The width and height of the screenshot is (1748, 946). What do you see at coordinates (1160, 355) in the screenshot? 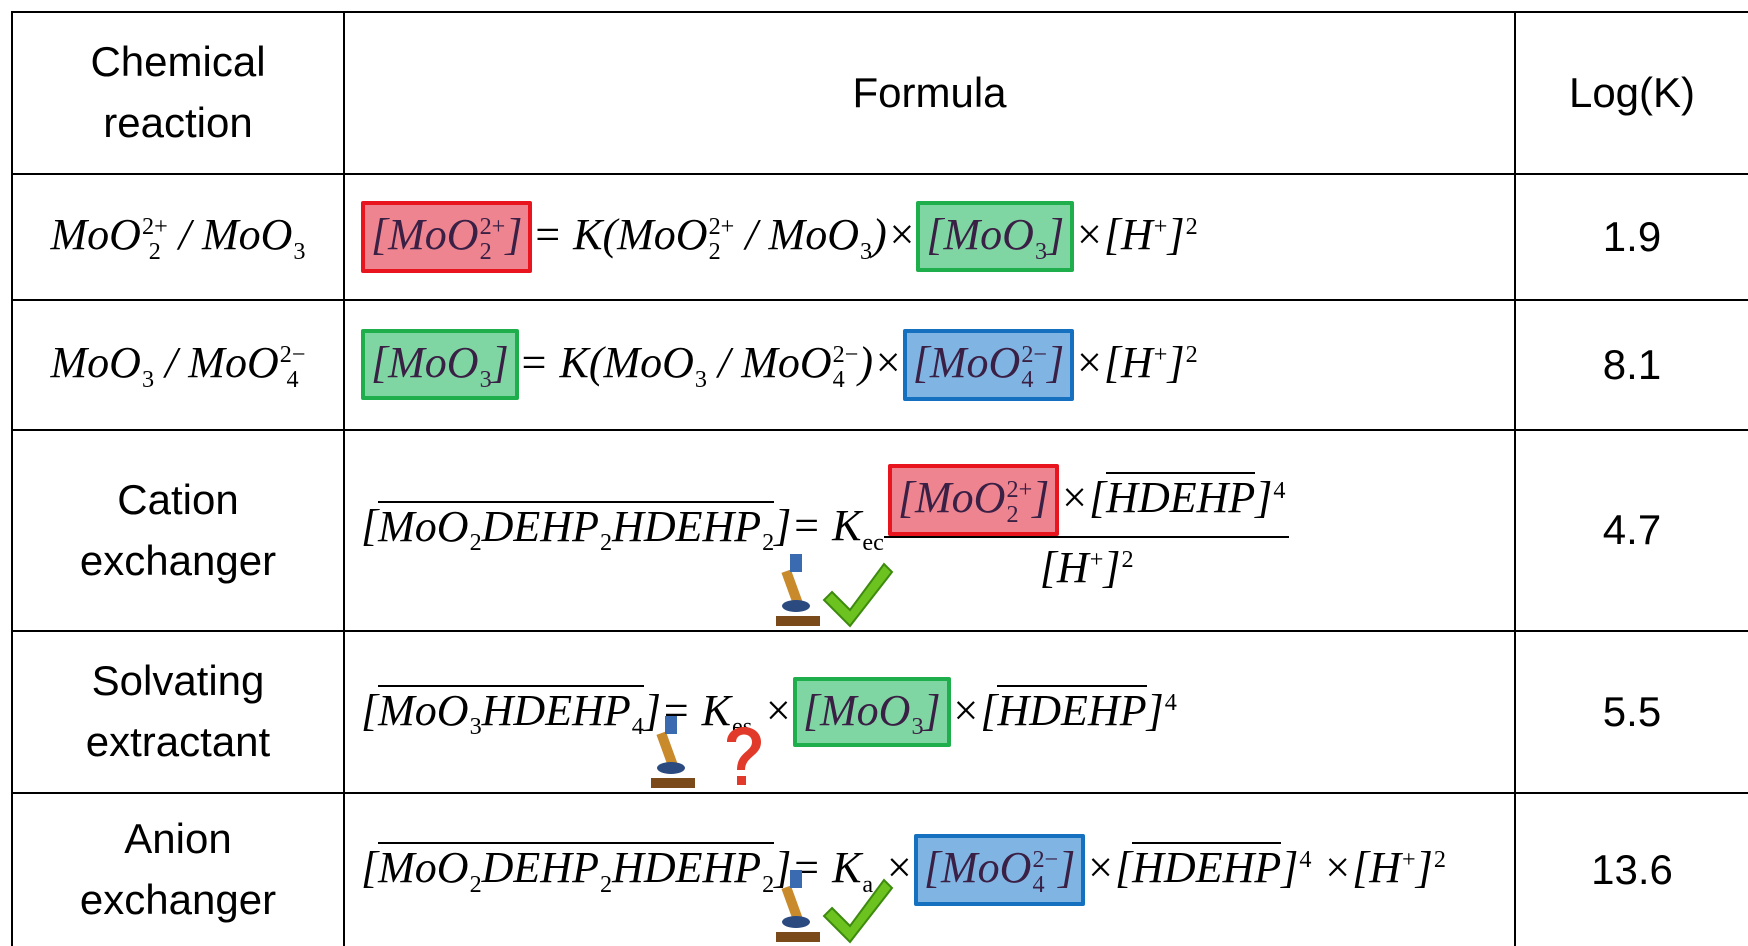
I see `superscript: +` at bounding box center [1160, 355].